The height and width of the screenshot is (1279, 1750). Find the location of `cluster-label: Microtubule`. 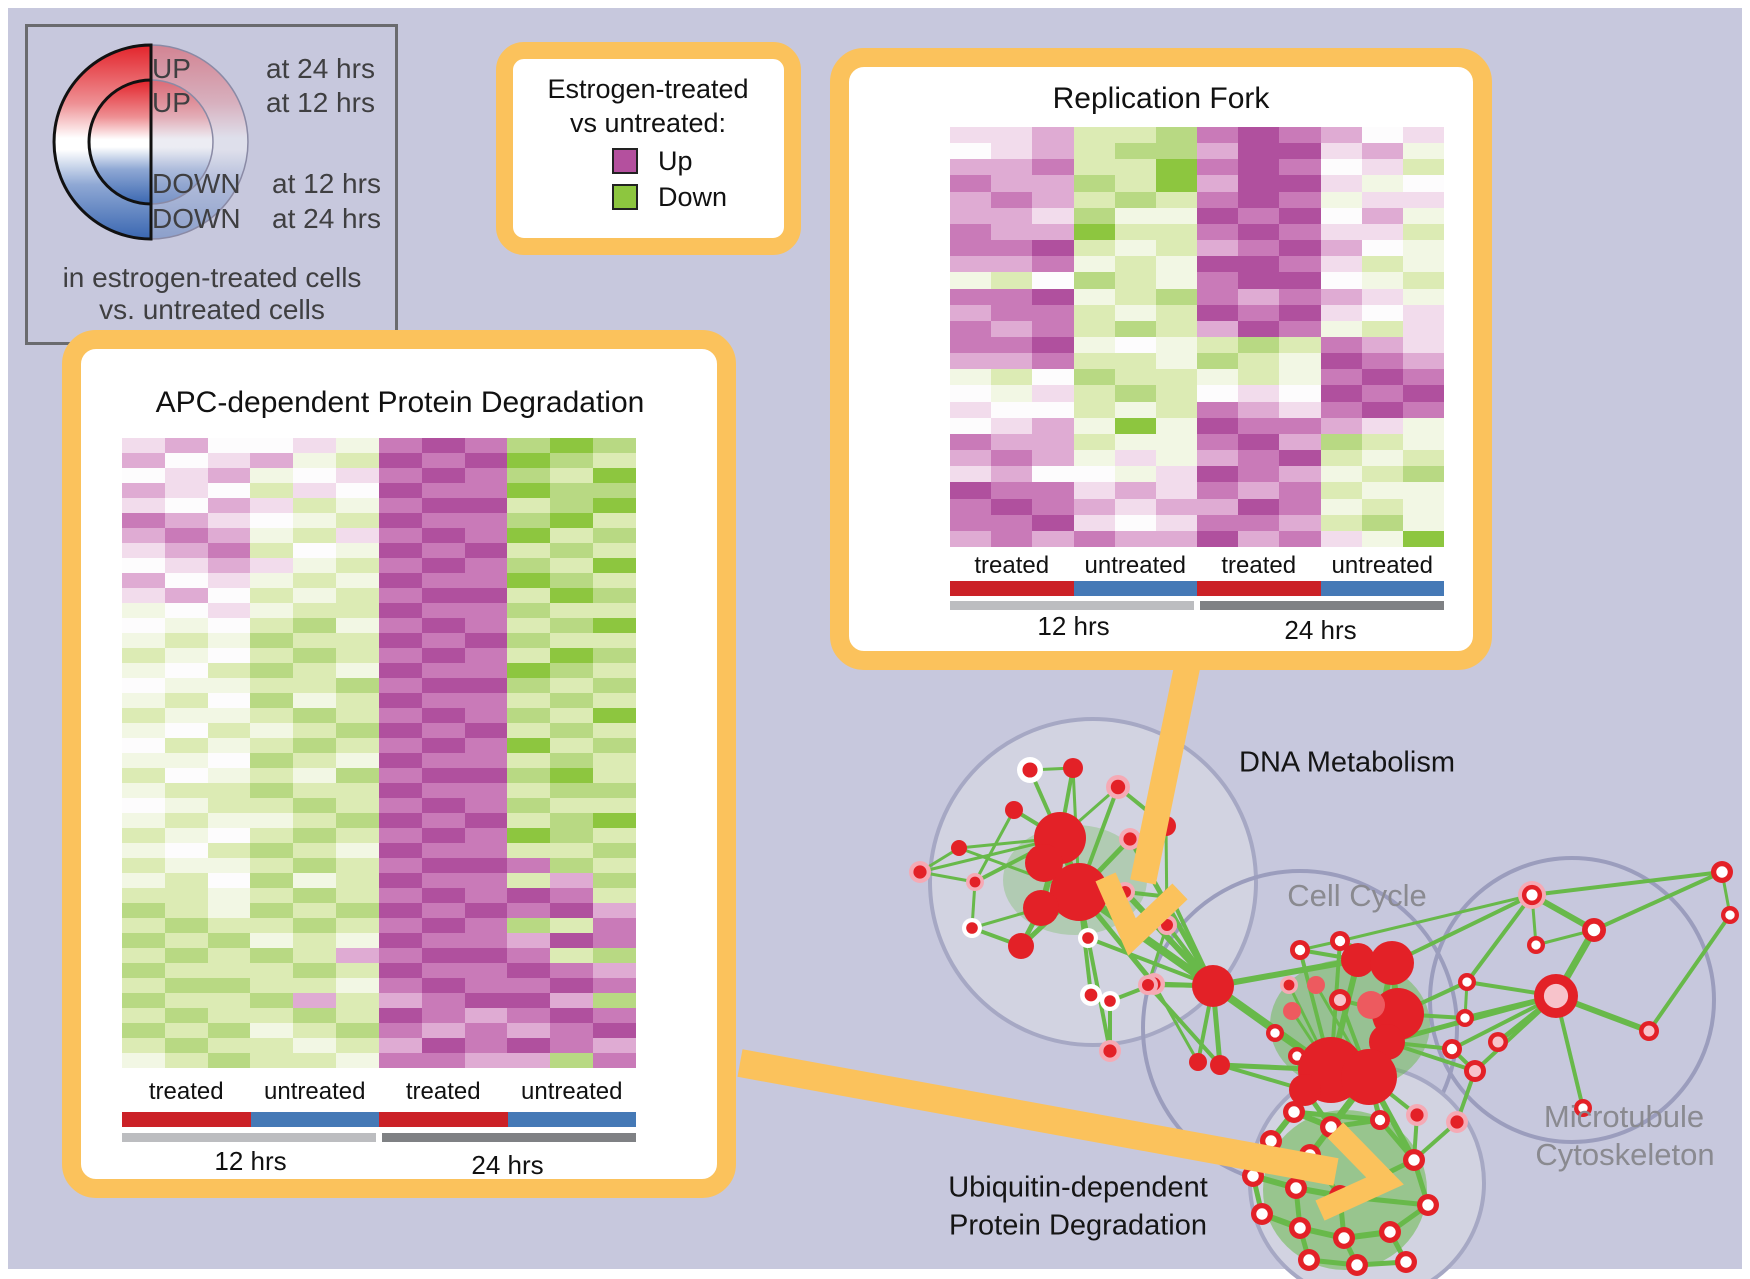

cluster-label: Microtubule is located at coordinates (1624, 1116).